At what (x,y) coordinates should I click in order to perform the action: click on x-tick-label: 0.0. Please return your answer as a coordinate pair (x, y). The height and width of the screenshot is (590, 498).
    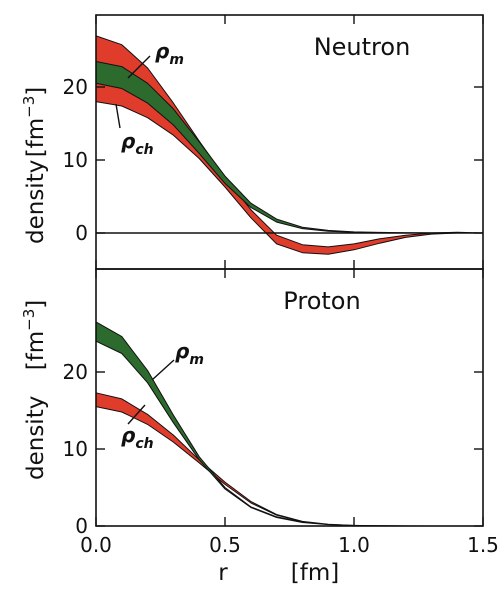
    Looking at the image, I should click on (96, 545).